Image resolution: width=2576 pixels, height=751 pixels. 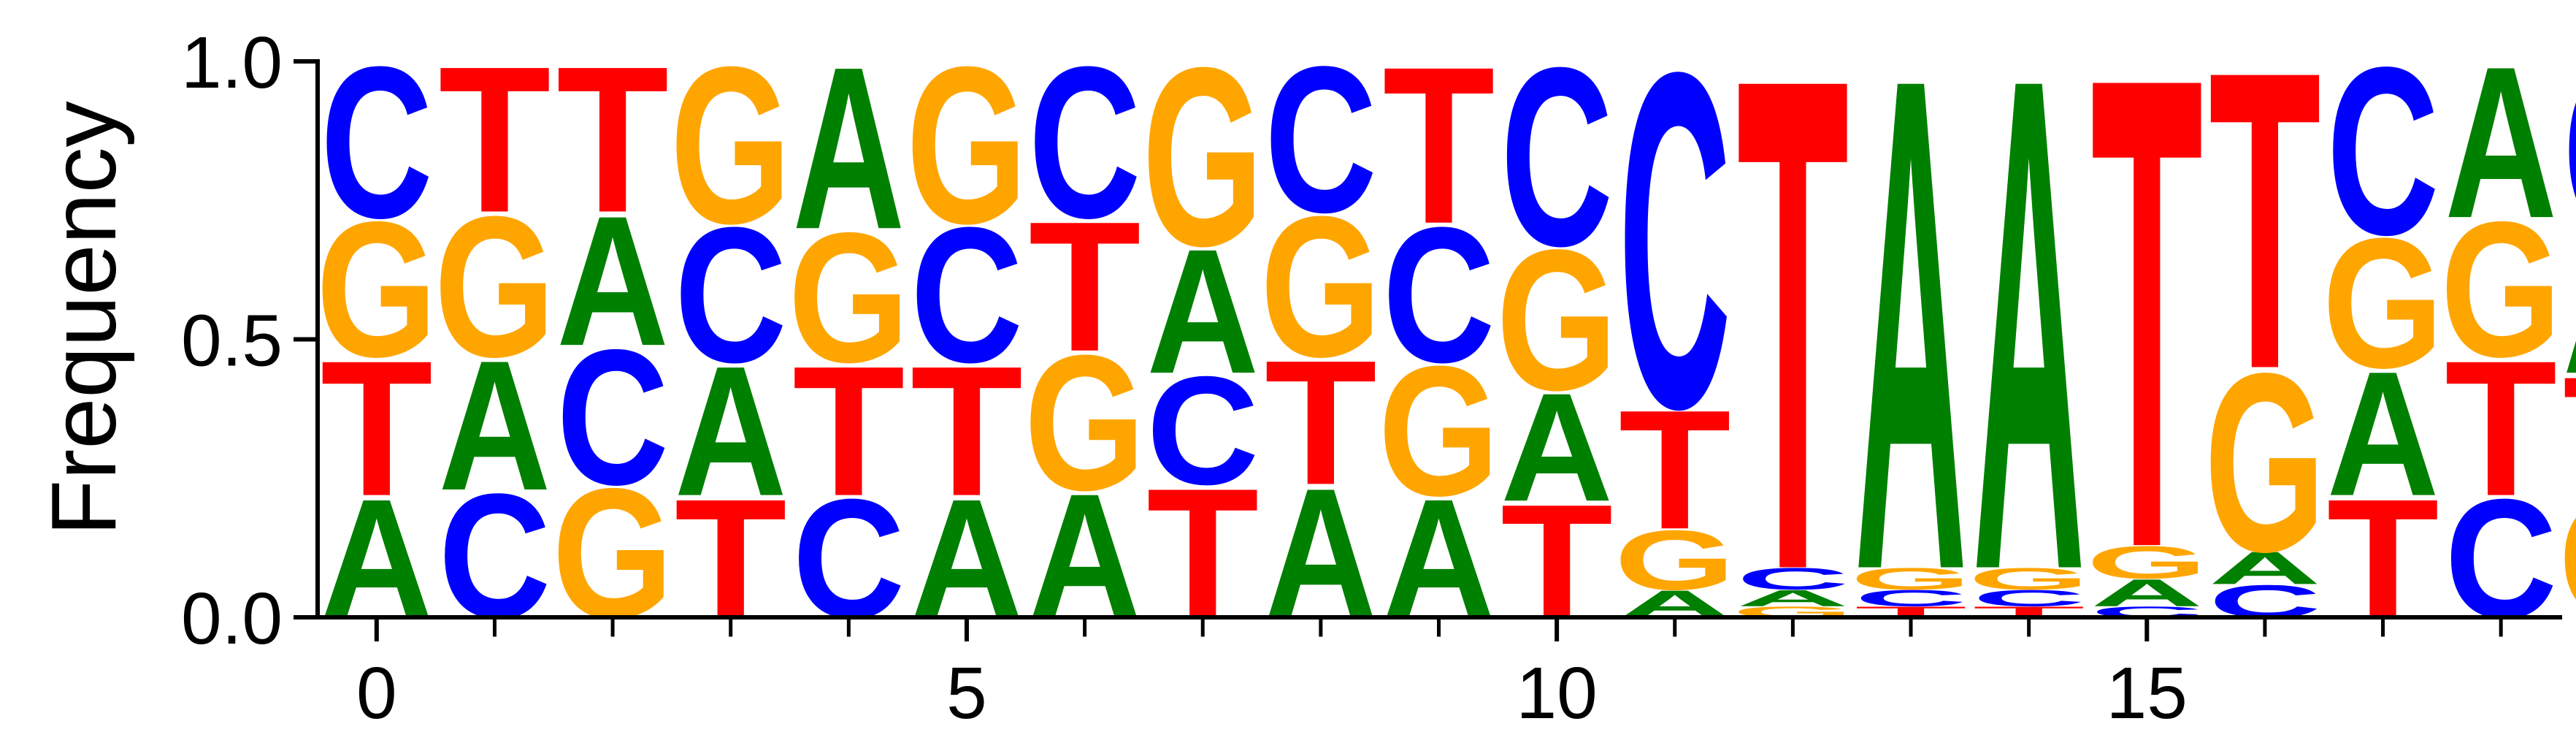 I want to click on x-tick-label: 15, so click(x=2147, y=693).